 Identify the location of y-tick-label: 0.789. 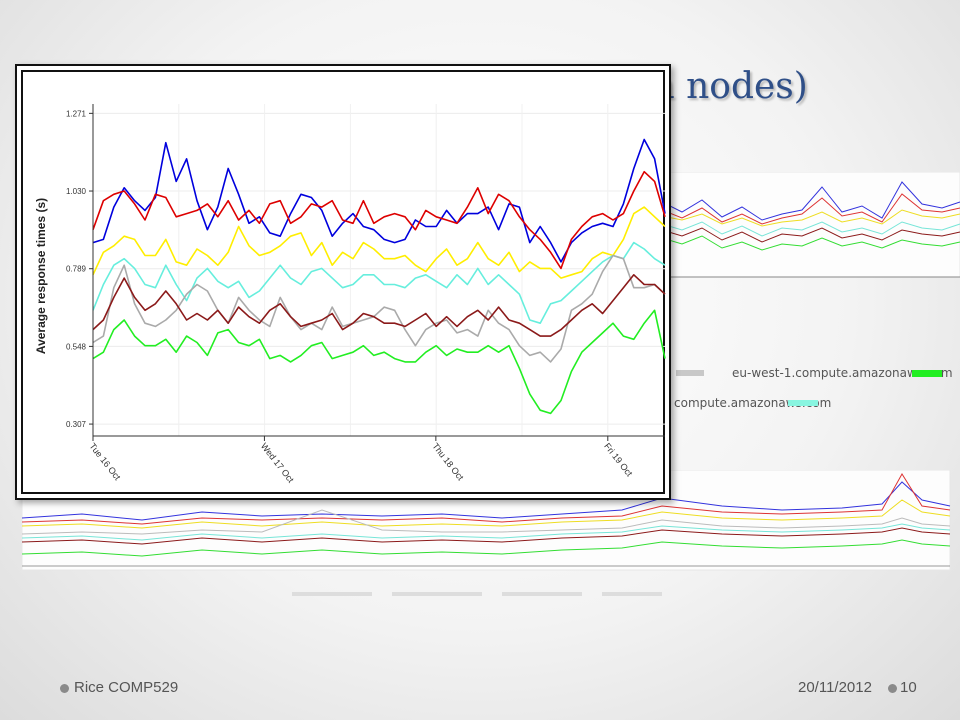
(76, 269).